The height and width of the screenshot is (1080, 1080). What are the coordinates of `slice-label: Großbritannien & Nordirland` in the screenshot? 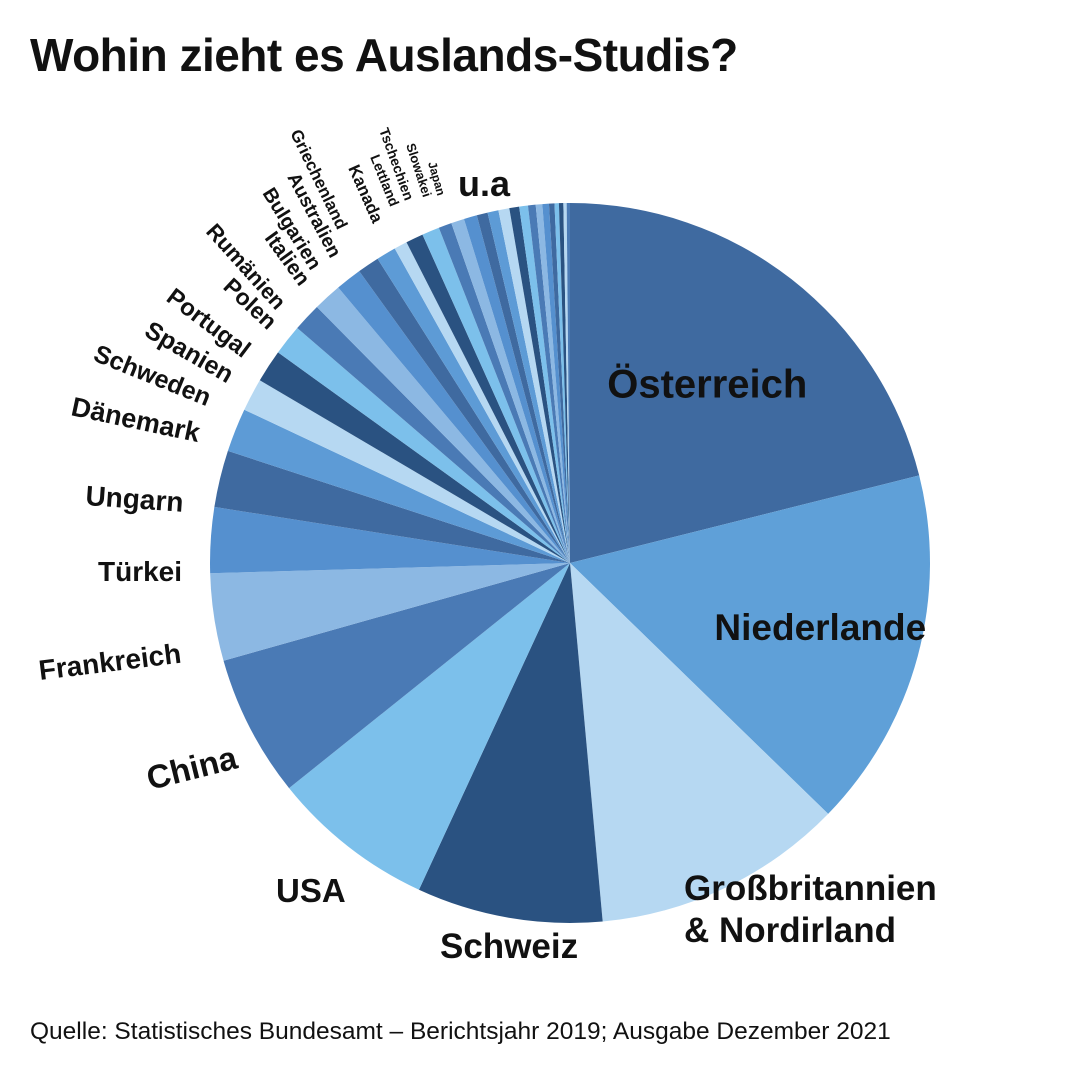 It's located at (810, 909).